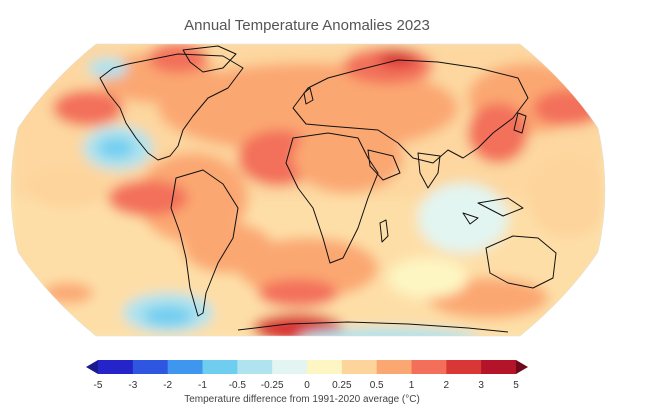 The image size is (649, 411). I want to click on madagascar-outline, so click(384, 231).